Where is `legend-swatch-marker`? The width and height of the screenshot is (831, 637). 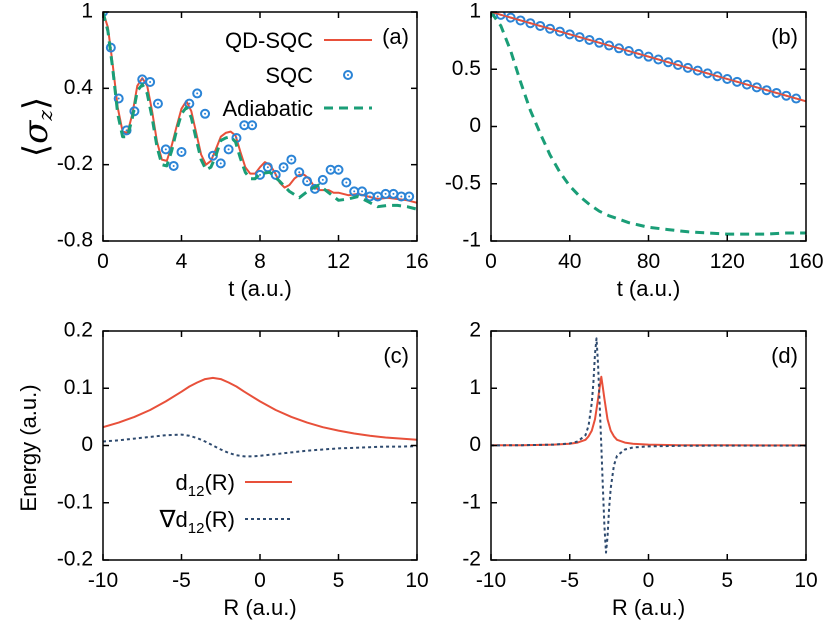 legend-swatch-marker is located at coordinates (348, 75).